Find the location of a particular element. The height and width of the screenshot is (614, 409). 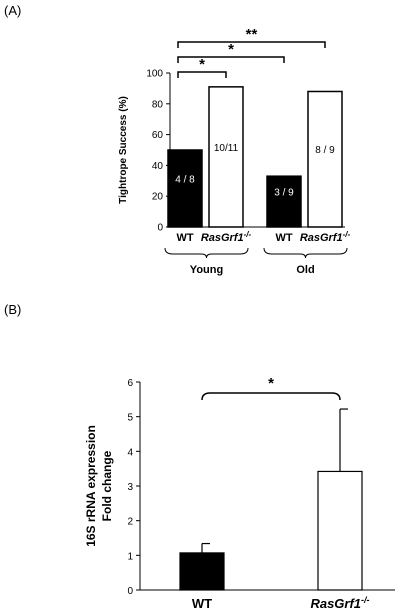

bar-label-a: 4 / 8 is located at coordinates (185, 180).